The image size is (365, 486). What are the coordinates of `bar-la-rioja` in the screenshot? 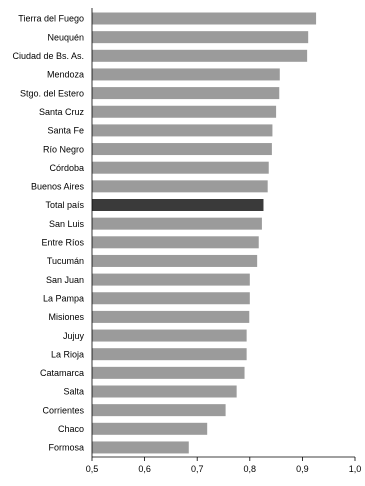 It's located at (169, 354).